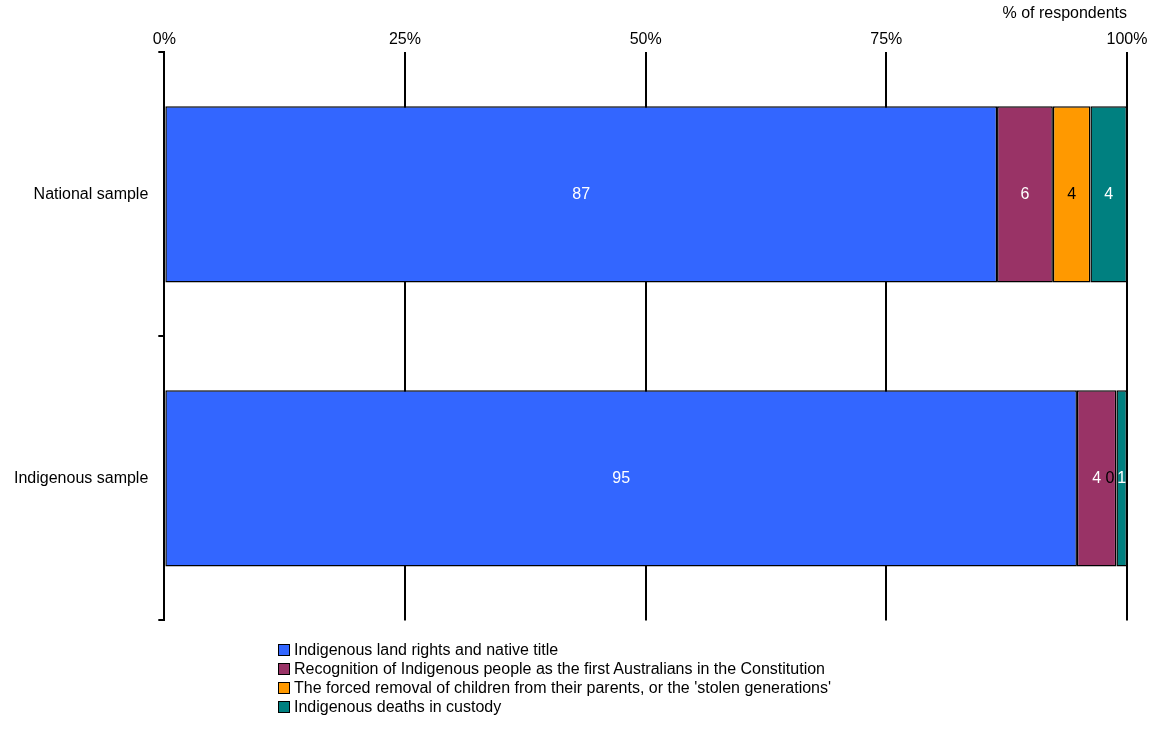  Describe the element at coordinates (164, 39) in the screenshot. I see `x-tick-label: 0%` at that location.